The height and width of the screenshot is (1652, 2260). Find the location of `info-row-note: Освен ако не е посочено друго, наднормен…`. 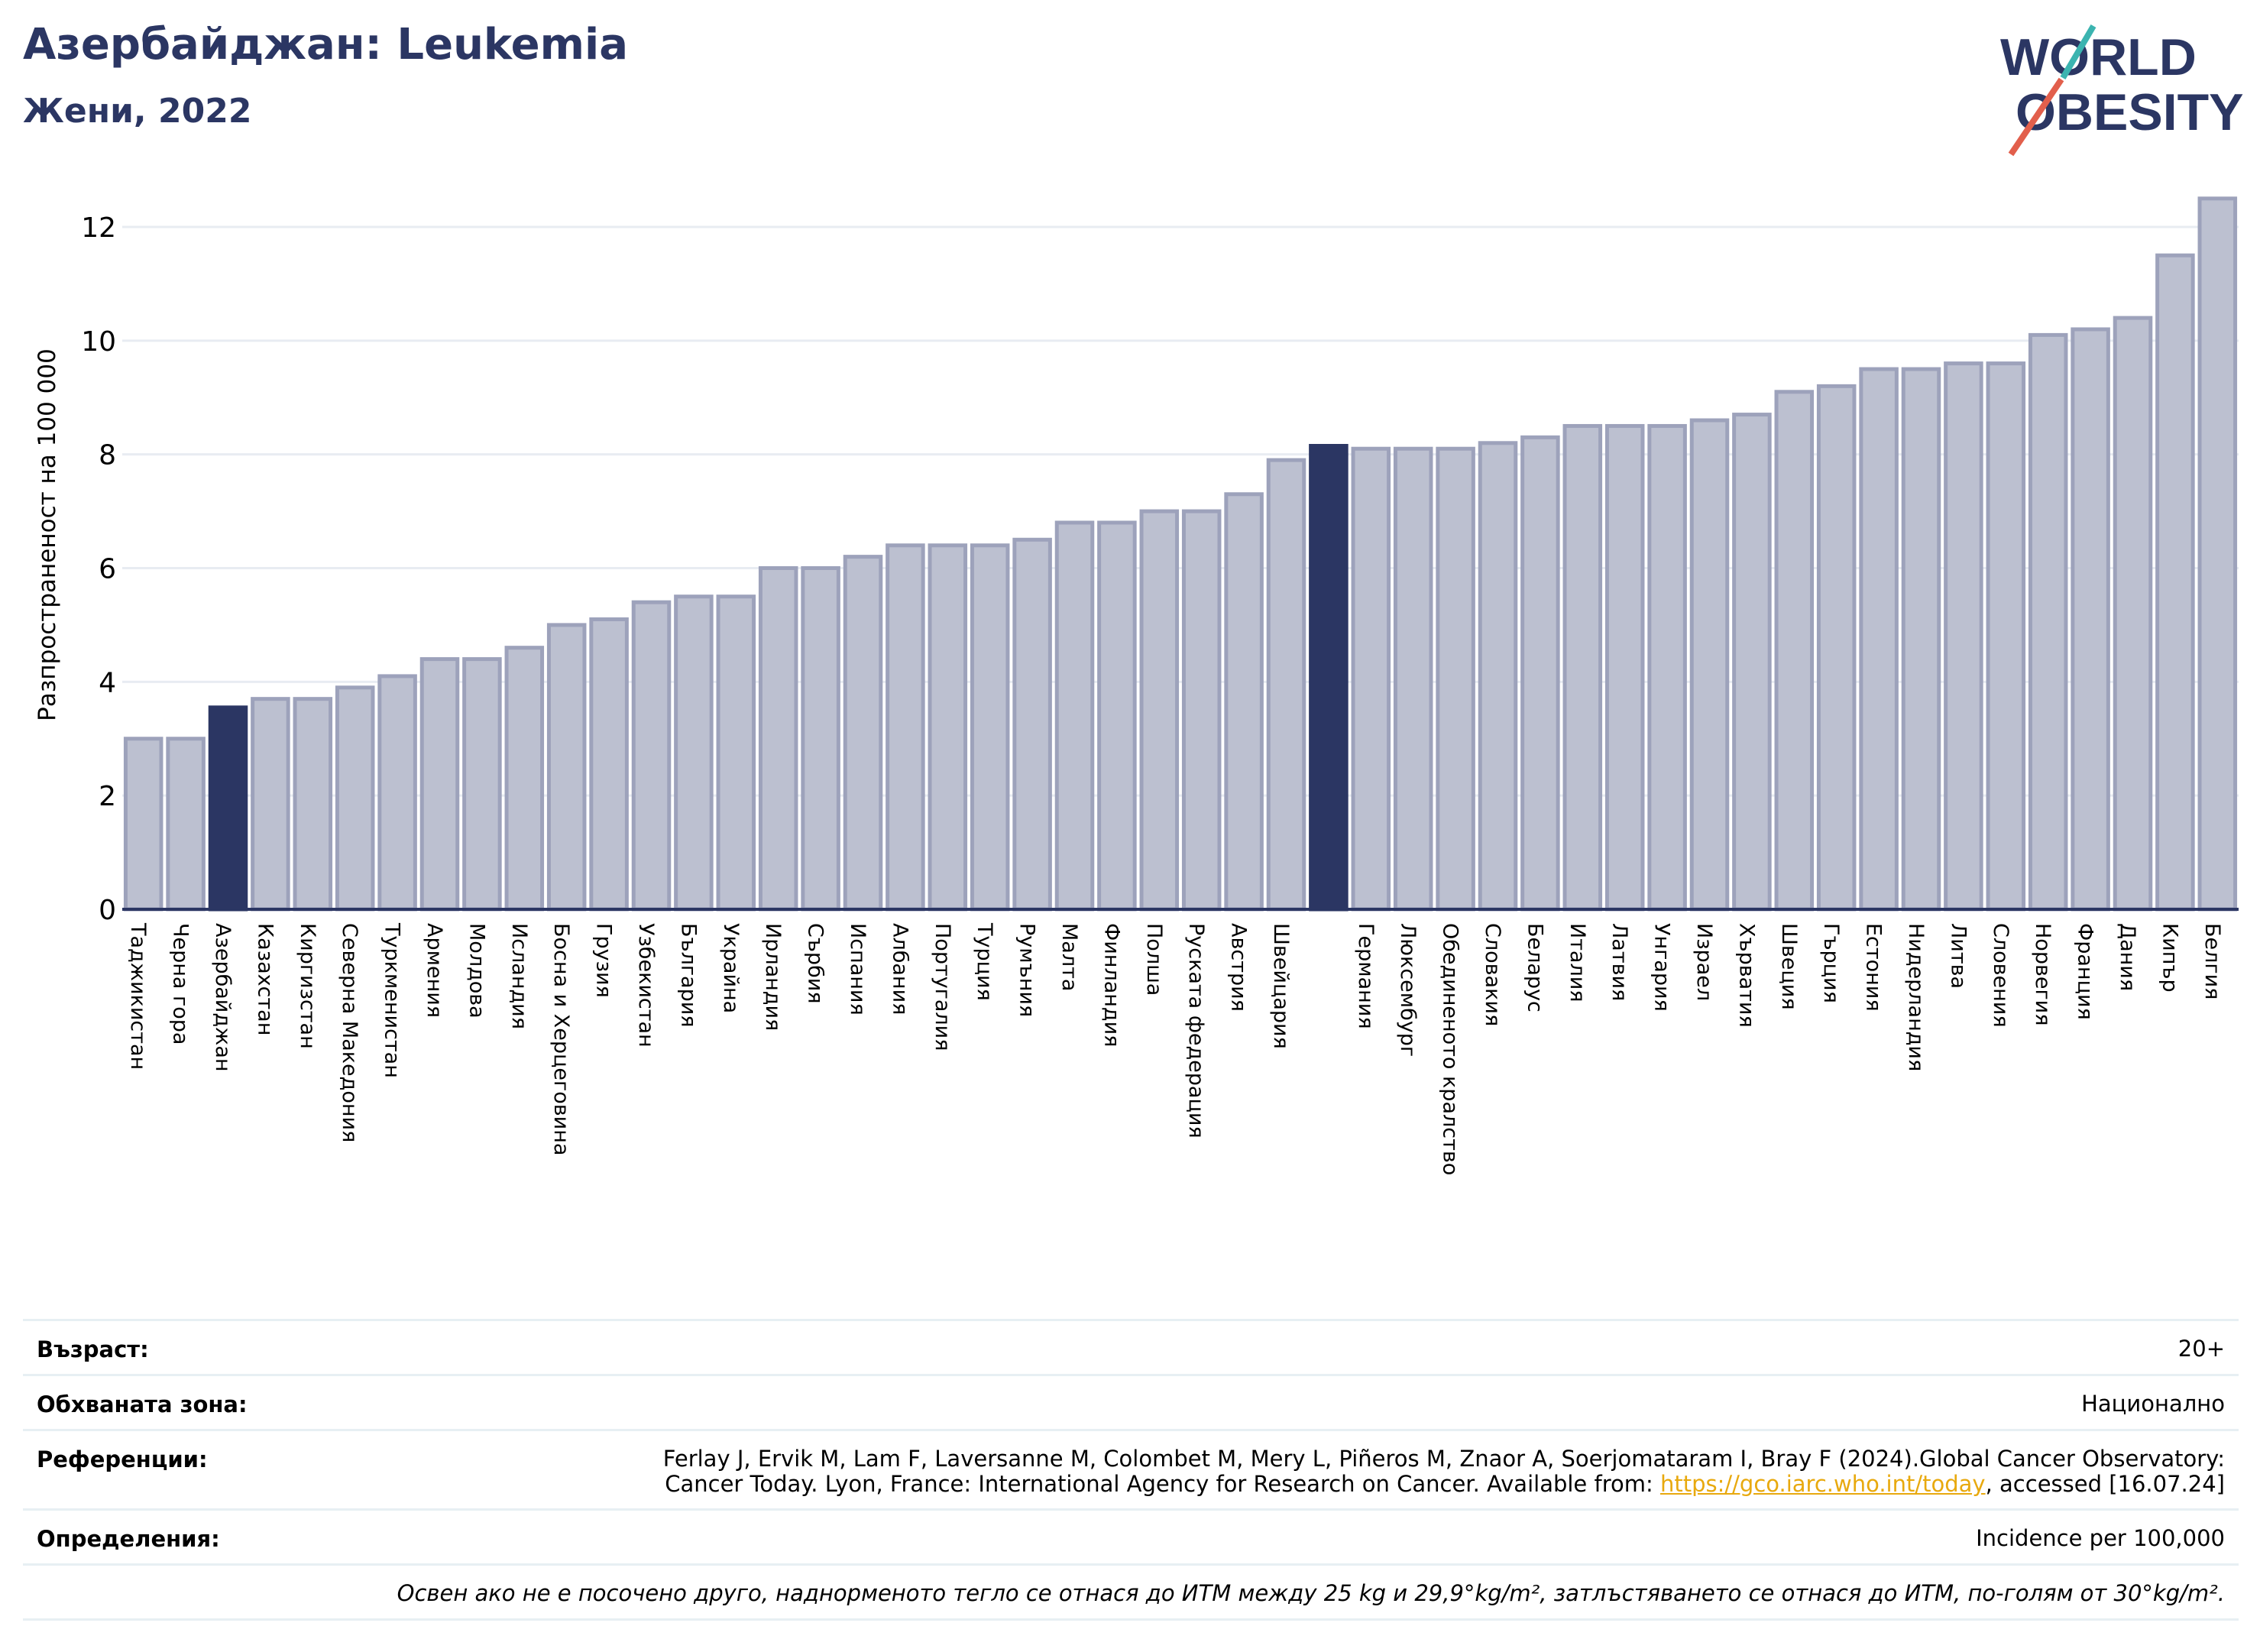

info-row-note: Освен ако не е посочено друго, наднормен… is located at coordinates (1131, 1590).